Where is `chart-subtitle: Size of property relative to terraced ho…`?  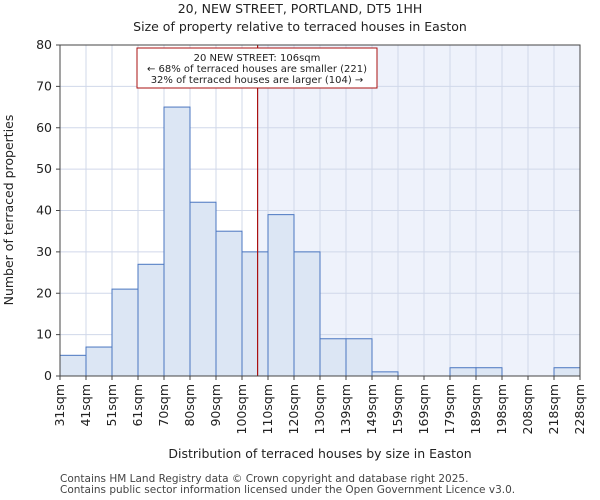 chart-subtitle: Size of property relative to terraced ho… is located at coordinates (300, 26).